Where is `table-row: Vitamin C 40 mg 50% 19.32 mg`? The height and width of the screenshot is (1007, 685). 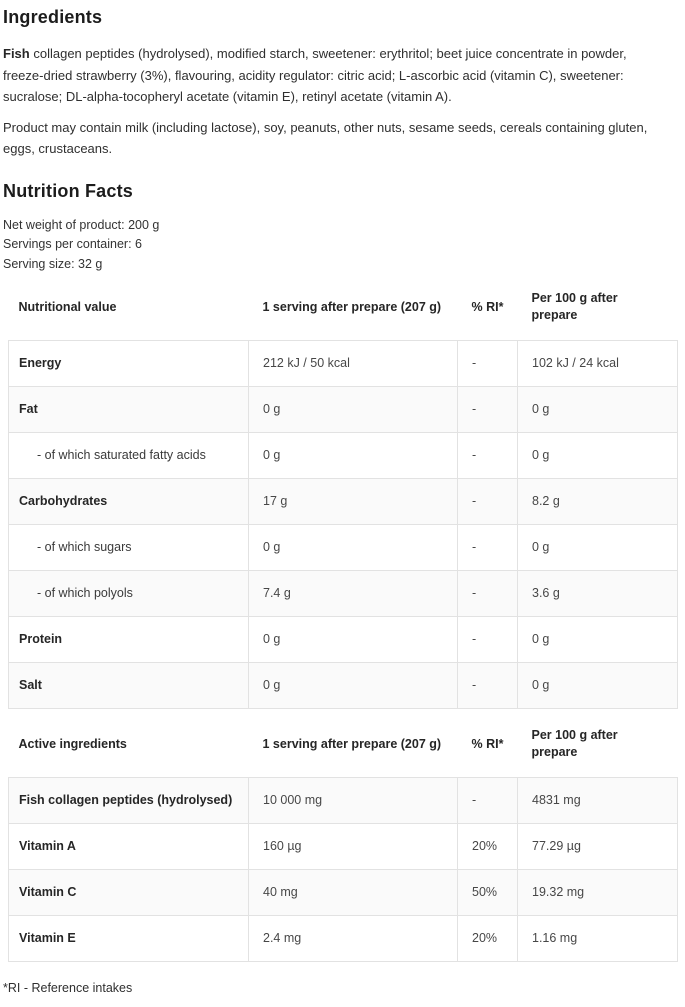
table-row: Vitamin C 40 mg 50% 19.32 mg is located at coordinates (343, 892).